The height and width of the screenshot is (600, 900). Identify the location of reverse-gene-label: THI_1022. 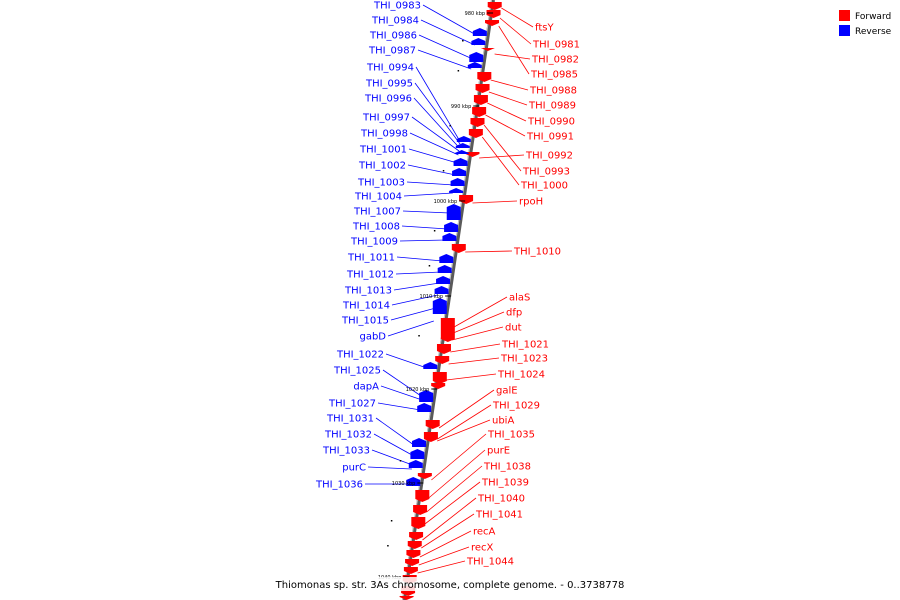
(360, 355).